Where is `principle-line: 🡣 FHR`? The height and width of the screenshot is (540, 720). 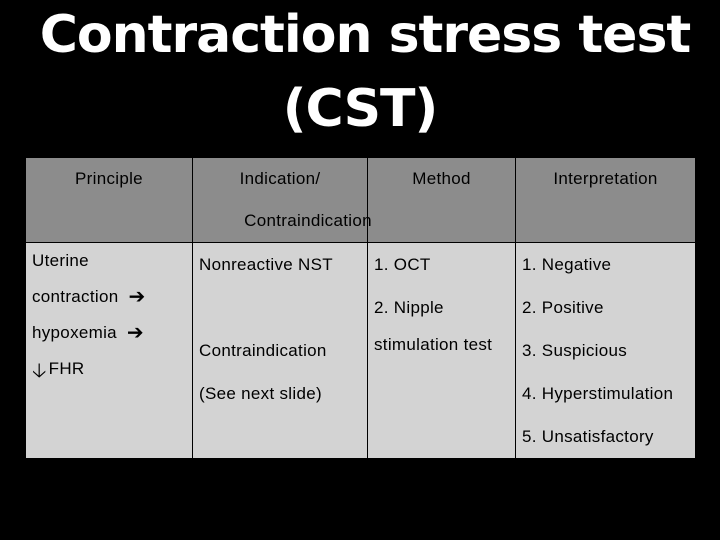
principle-line: 🡣 FHR is located at coordinates (112, 369).